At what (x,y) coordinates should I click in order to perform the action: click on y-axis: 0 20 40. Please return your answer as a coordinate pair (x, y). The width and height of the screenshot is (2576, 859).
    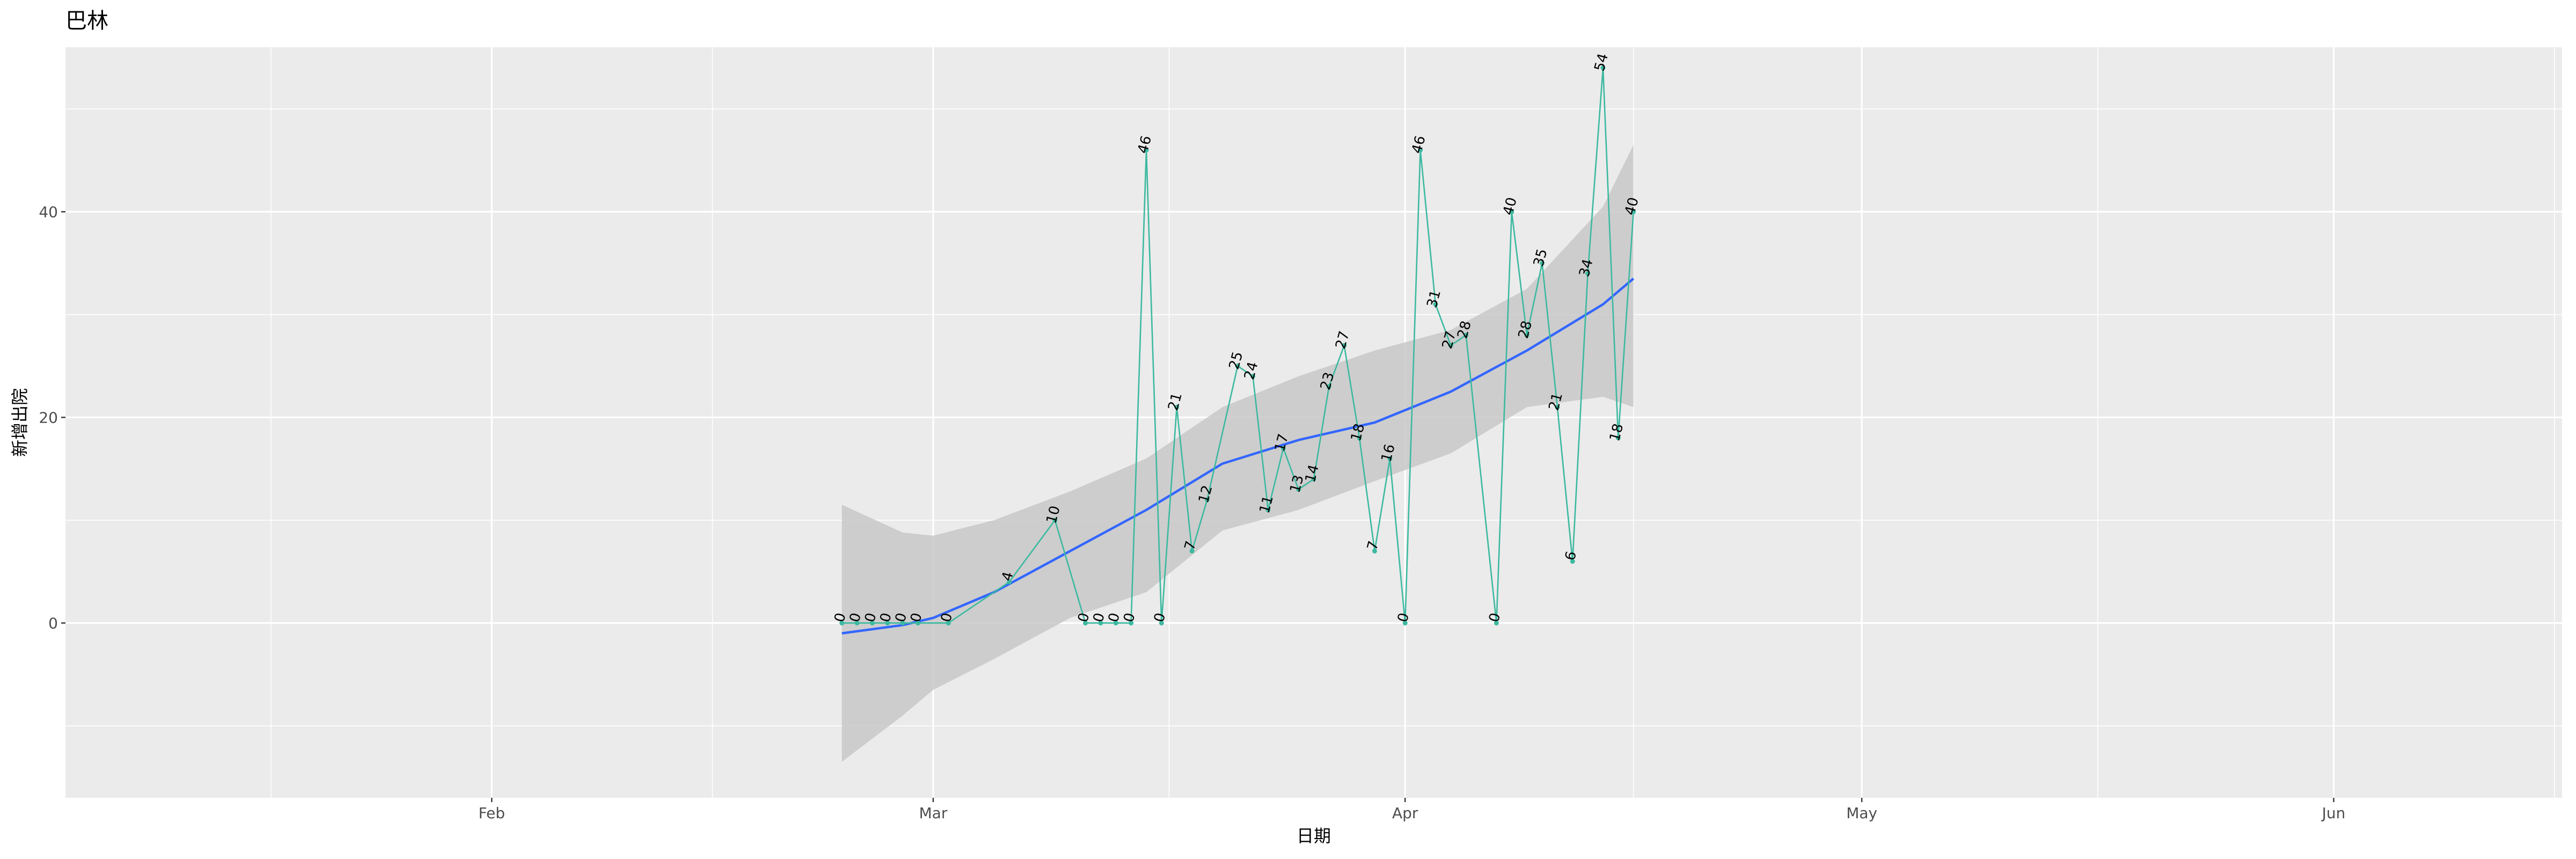
    Looking at the image, I should click on (52, 417).